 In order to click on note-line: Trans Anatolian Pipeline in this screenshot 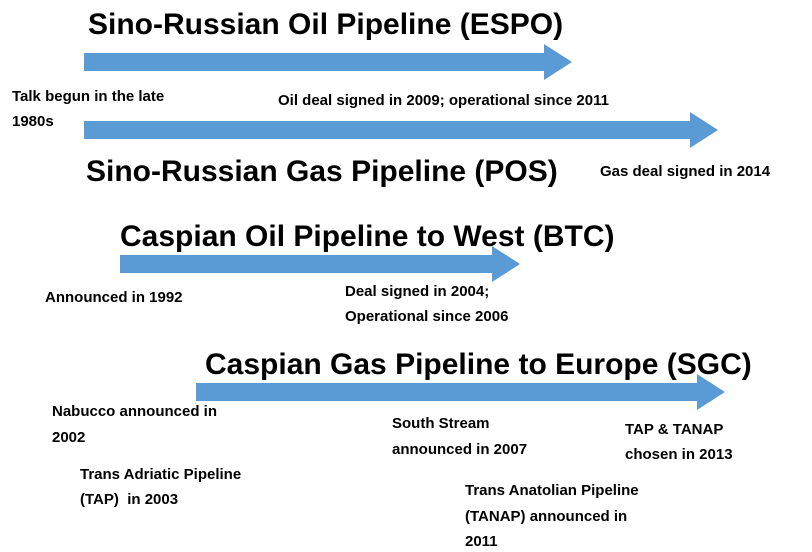, I will do `click(552, 490)`.